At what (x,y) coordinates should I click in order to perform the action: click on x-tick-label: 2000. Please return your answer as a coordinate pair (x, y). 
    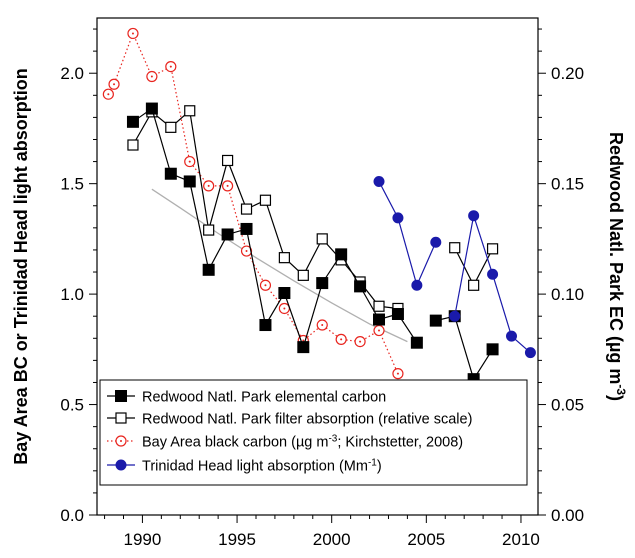
    Looking at the image, I should click on (332, 539).